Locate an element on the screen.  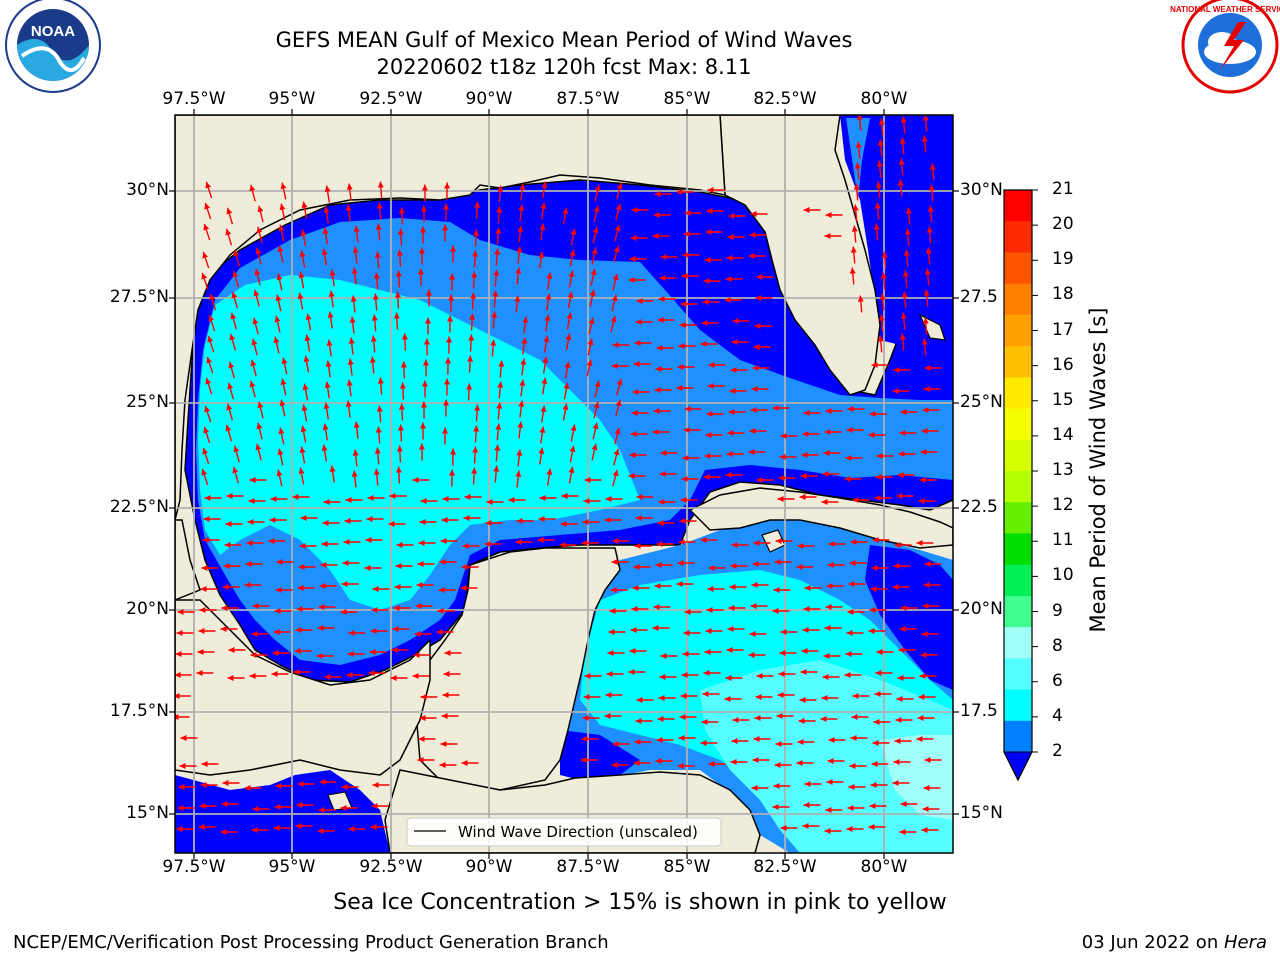
colorbar-title: Mean Period of Wind Waves [s] is located at coordinates (1098, 470).